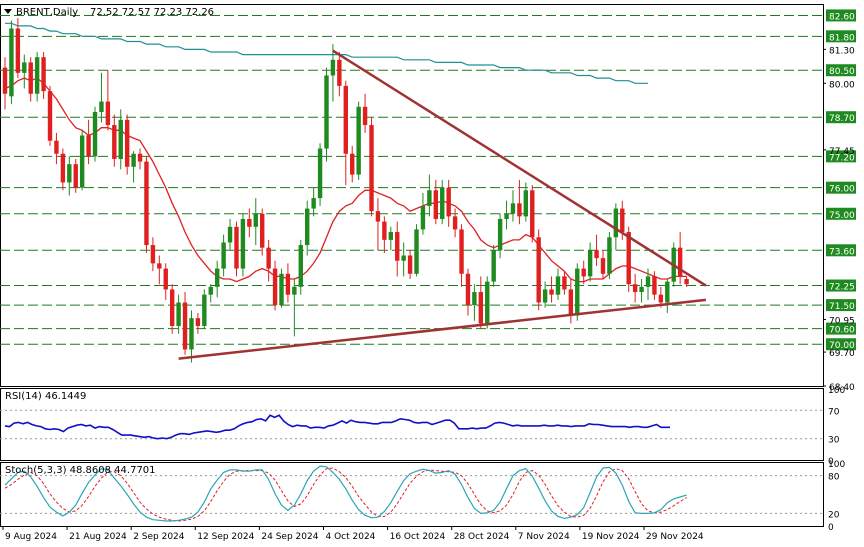 This screenshot has width=864, height=547. I want to click on level-label: 70.60, so click(842, 331).